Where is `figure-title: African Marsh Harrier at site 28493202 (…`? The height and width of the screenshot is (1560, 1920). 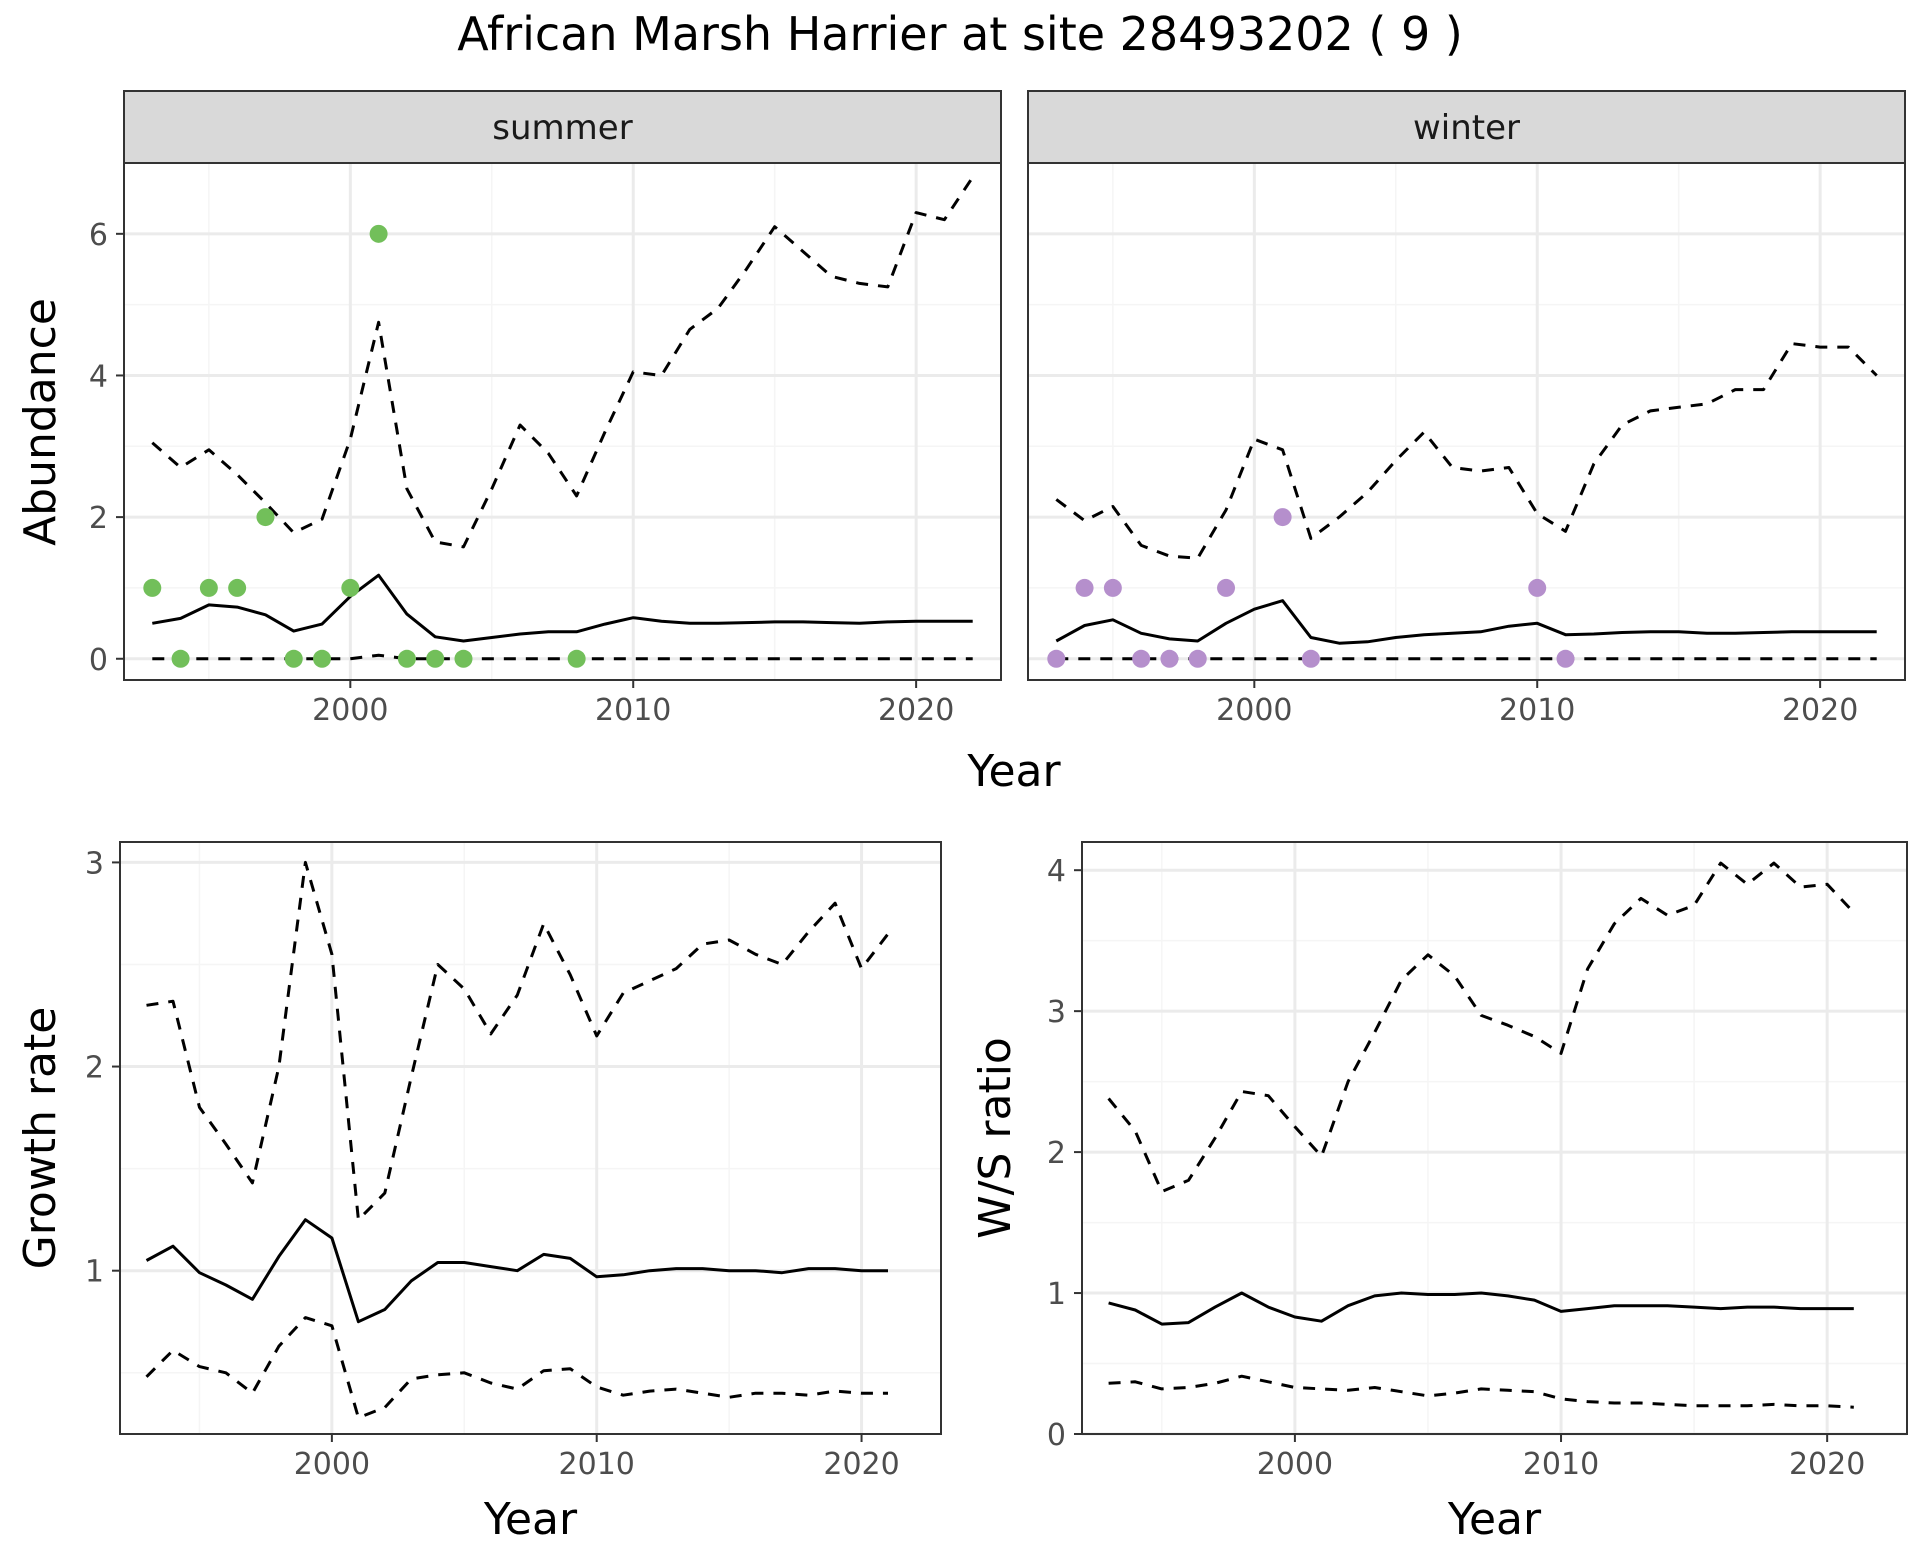 figure-title: African Marsh Harrier at site 28493202 (… is located at coordinates (960, 34).